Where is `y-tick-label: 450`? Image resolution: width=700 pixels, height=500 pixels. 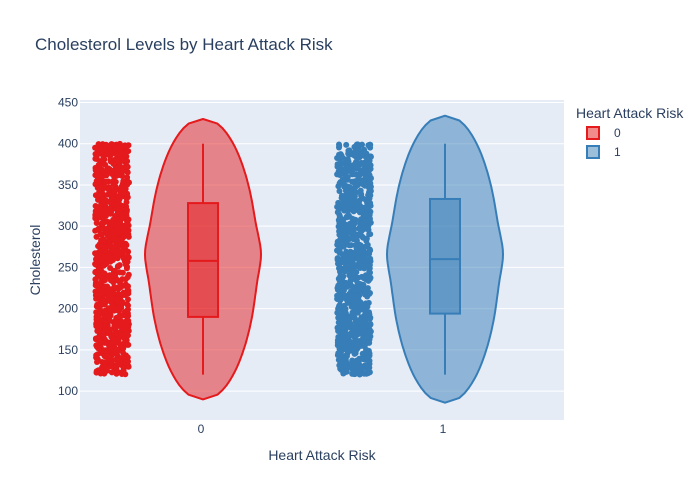 y-tick-label: 450 is located at coordinates (68, 102).